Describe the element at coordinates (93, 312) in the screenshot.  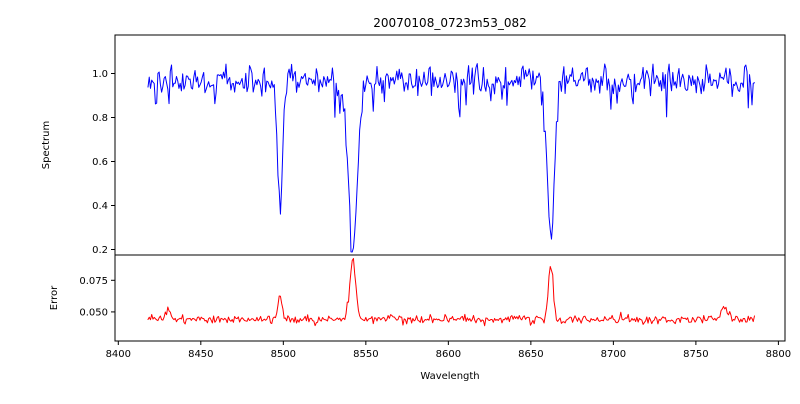
I see `y-tick-label: 0.050` at that location.